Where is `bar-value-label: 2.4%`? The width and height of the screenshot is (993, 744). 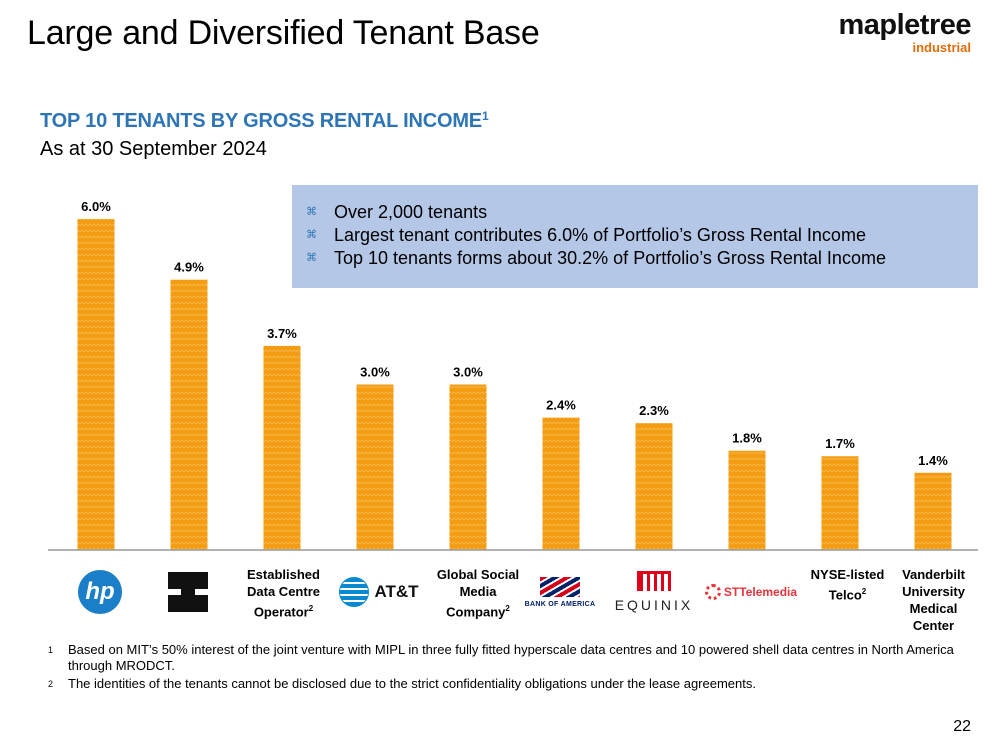
bar-value-label: 2.4% is located at coordinates (561, 405).